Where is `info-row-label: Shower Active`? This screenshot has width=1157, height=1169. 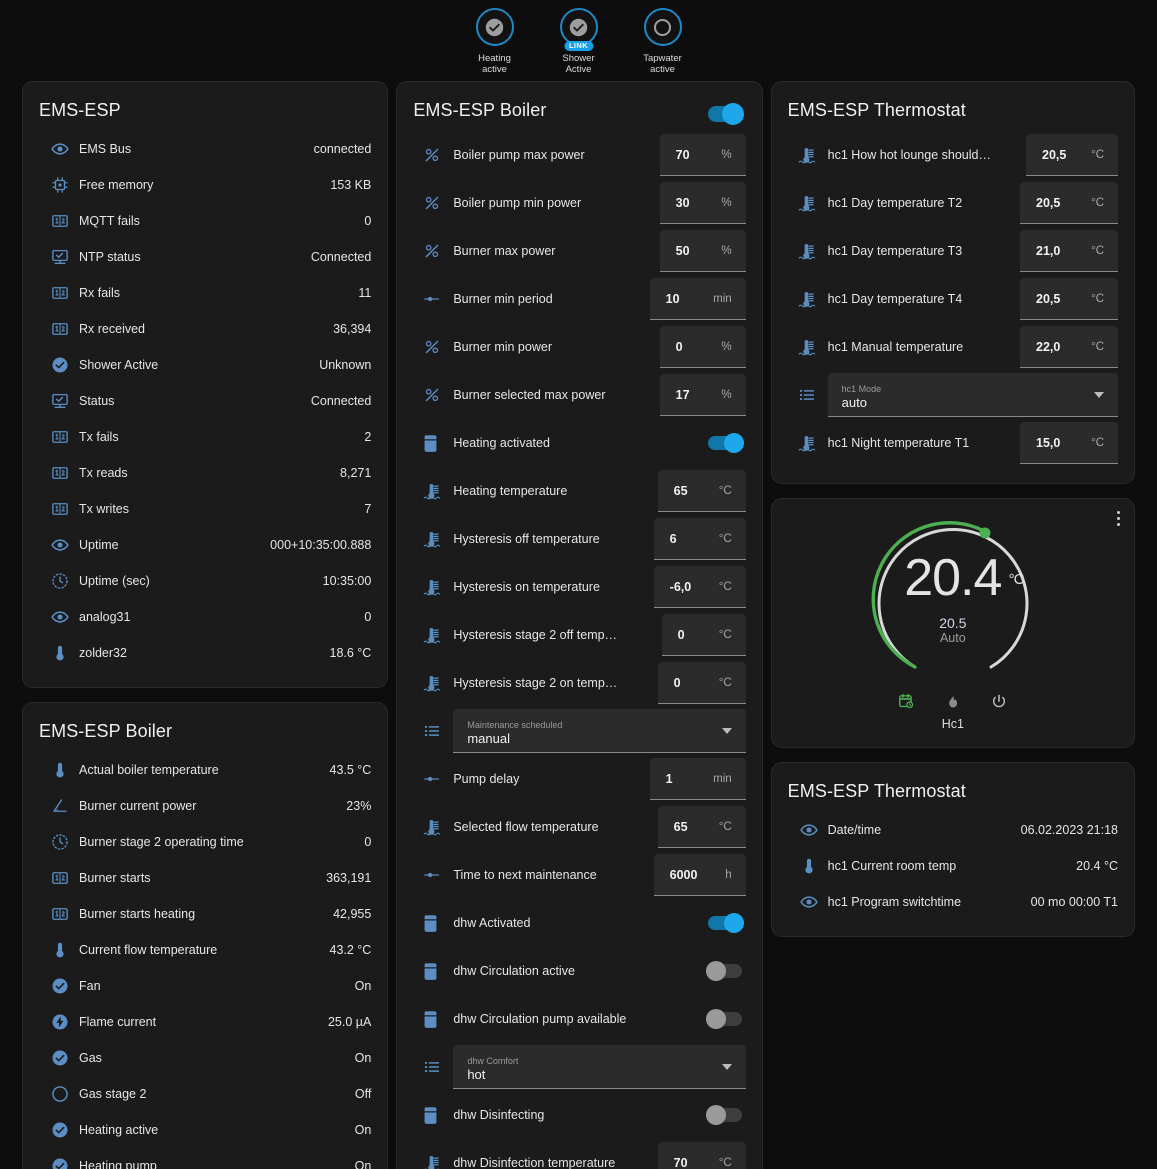
info-row-label: Shower Active is located at coordinates (119, 365).